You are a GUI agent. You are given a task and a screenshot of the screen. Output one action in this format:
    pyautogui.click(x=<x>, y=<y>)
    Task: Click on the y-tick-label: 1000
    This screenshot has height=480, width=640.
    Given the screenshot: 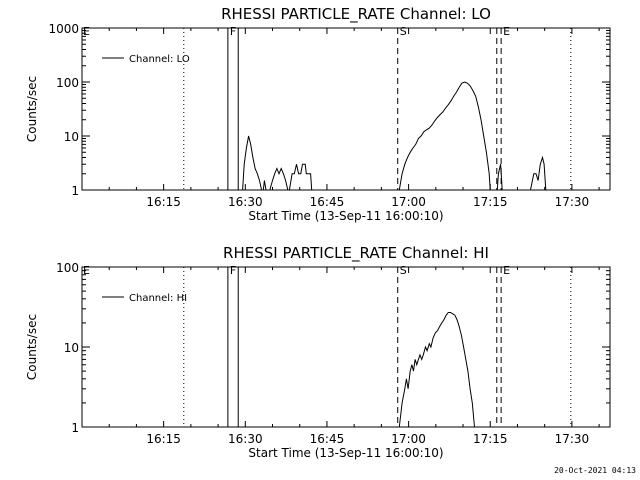 What is the action you would take?
    pyautogui.click(x=63, y=29)
    